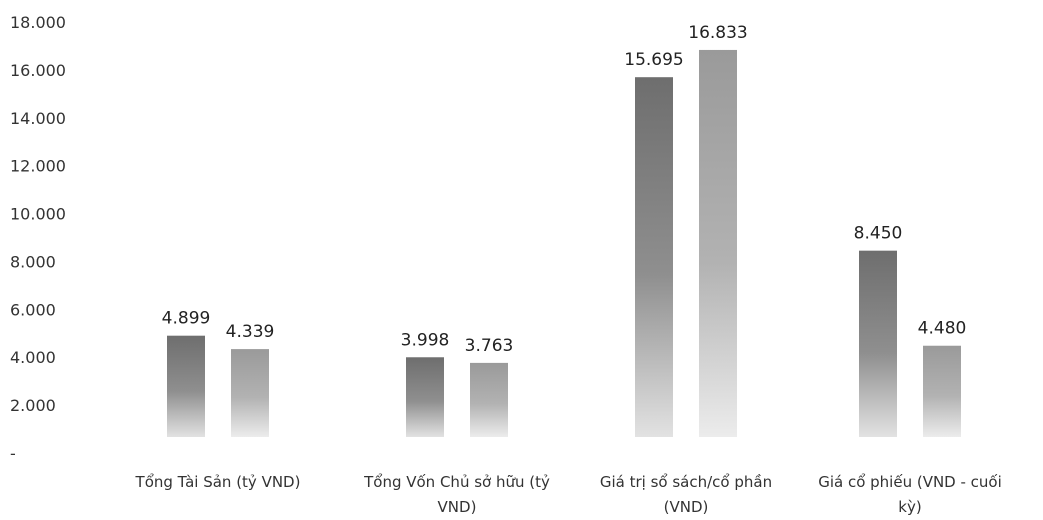  What do you see at coordinates (653, 60) in the screenshot?
I see `data-label: 15.695` at bounding box center [653, 60].